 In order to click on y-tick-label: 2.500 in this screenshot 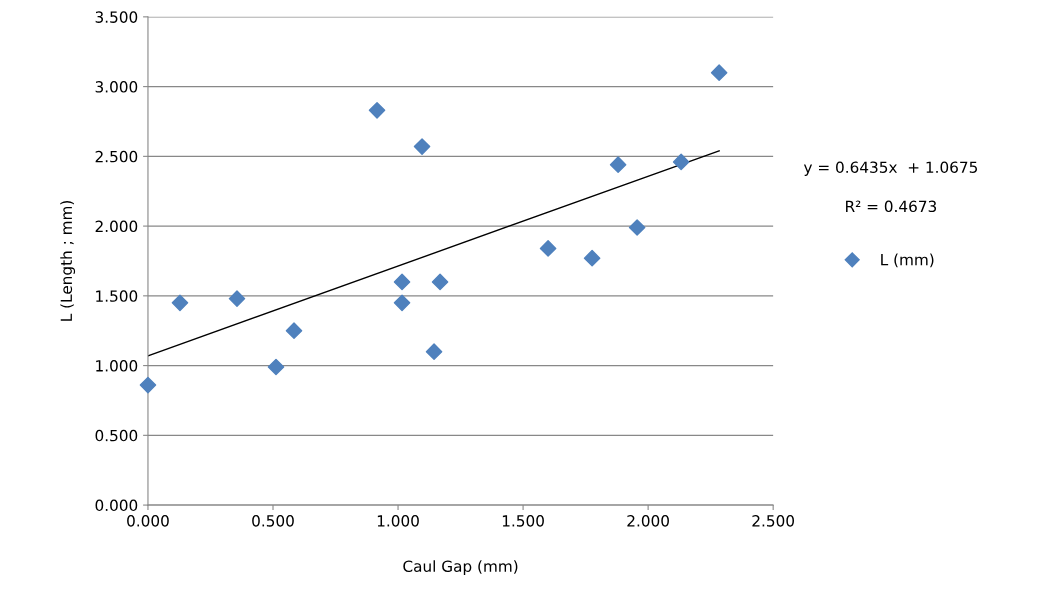, I will do `click(116, 156)`.